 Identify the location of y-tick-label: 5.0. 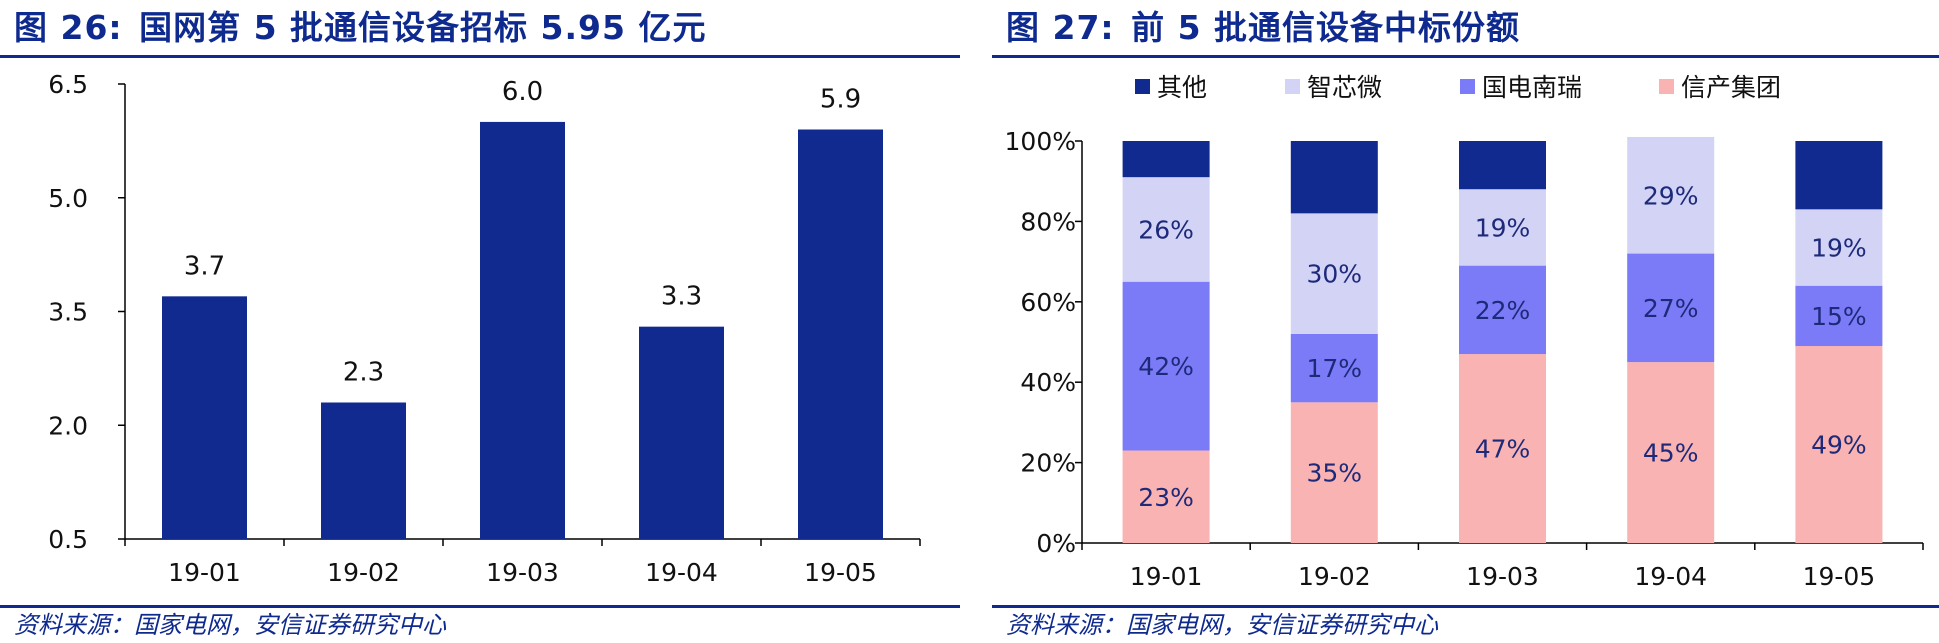
(68, 198).